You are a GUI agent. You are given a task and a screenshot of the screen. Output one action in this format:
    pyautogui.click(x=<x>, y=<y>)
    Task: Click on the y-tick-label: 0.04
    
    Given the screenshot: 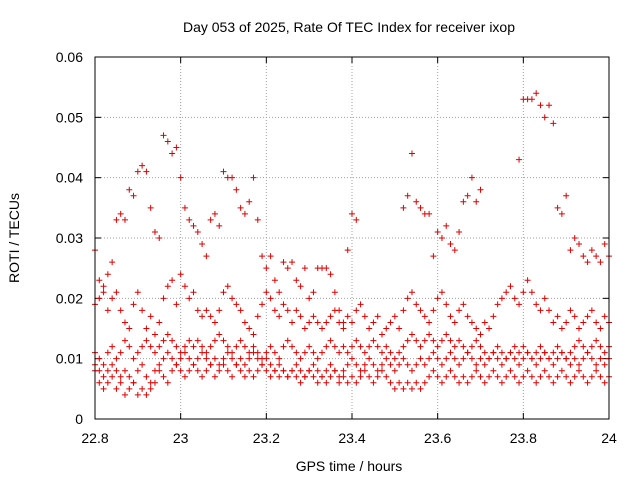 What is the action you would take?
    pyautogui.click(x=69, y=178)
    